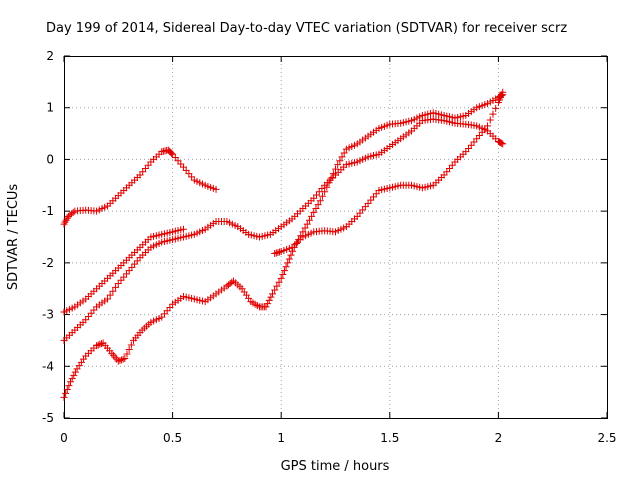 The width and height of the screenshot is (640, 480). What do you see at coordinates (48, 366) in the screenshot?
I see `y-tick-label: -4` at bounding box center [48, 366].